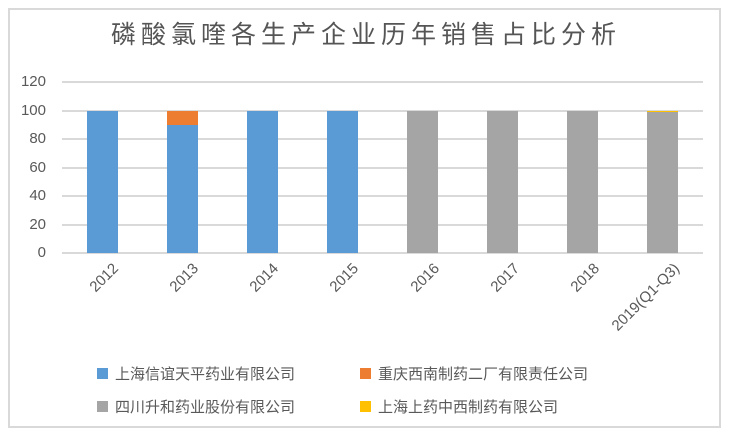  What do you see at coordinates (645, 297) in the screenshot?
I see `x-axis-label: 2019(Q1-Q3)` at bounding box center [645, 297].